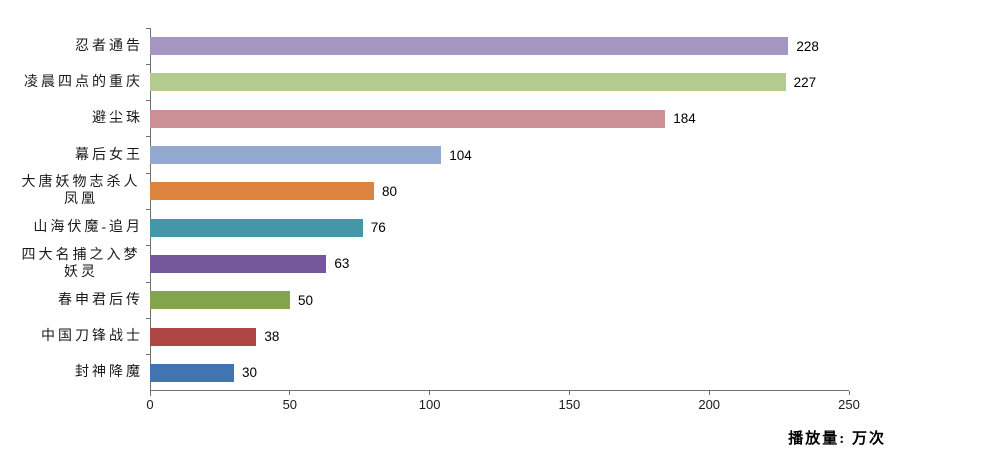  What do you see at coordinates (849, 404) in the screenshot?
I see `x-tick-label: 250` at bounding box center [849, 404].